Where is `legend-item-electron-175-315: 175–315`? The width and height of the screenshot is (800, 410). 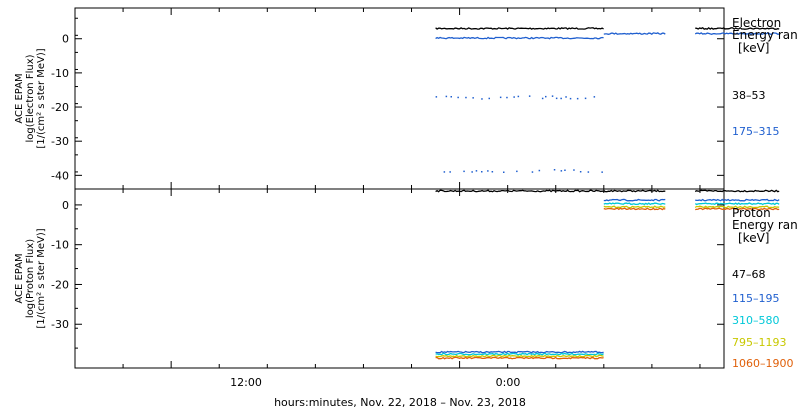 legend-item-electron-175-315: 175–315 is located at coordinates (756, 131).